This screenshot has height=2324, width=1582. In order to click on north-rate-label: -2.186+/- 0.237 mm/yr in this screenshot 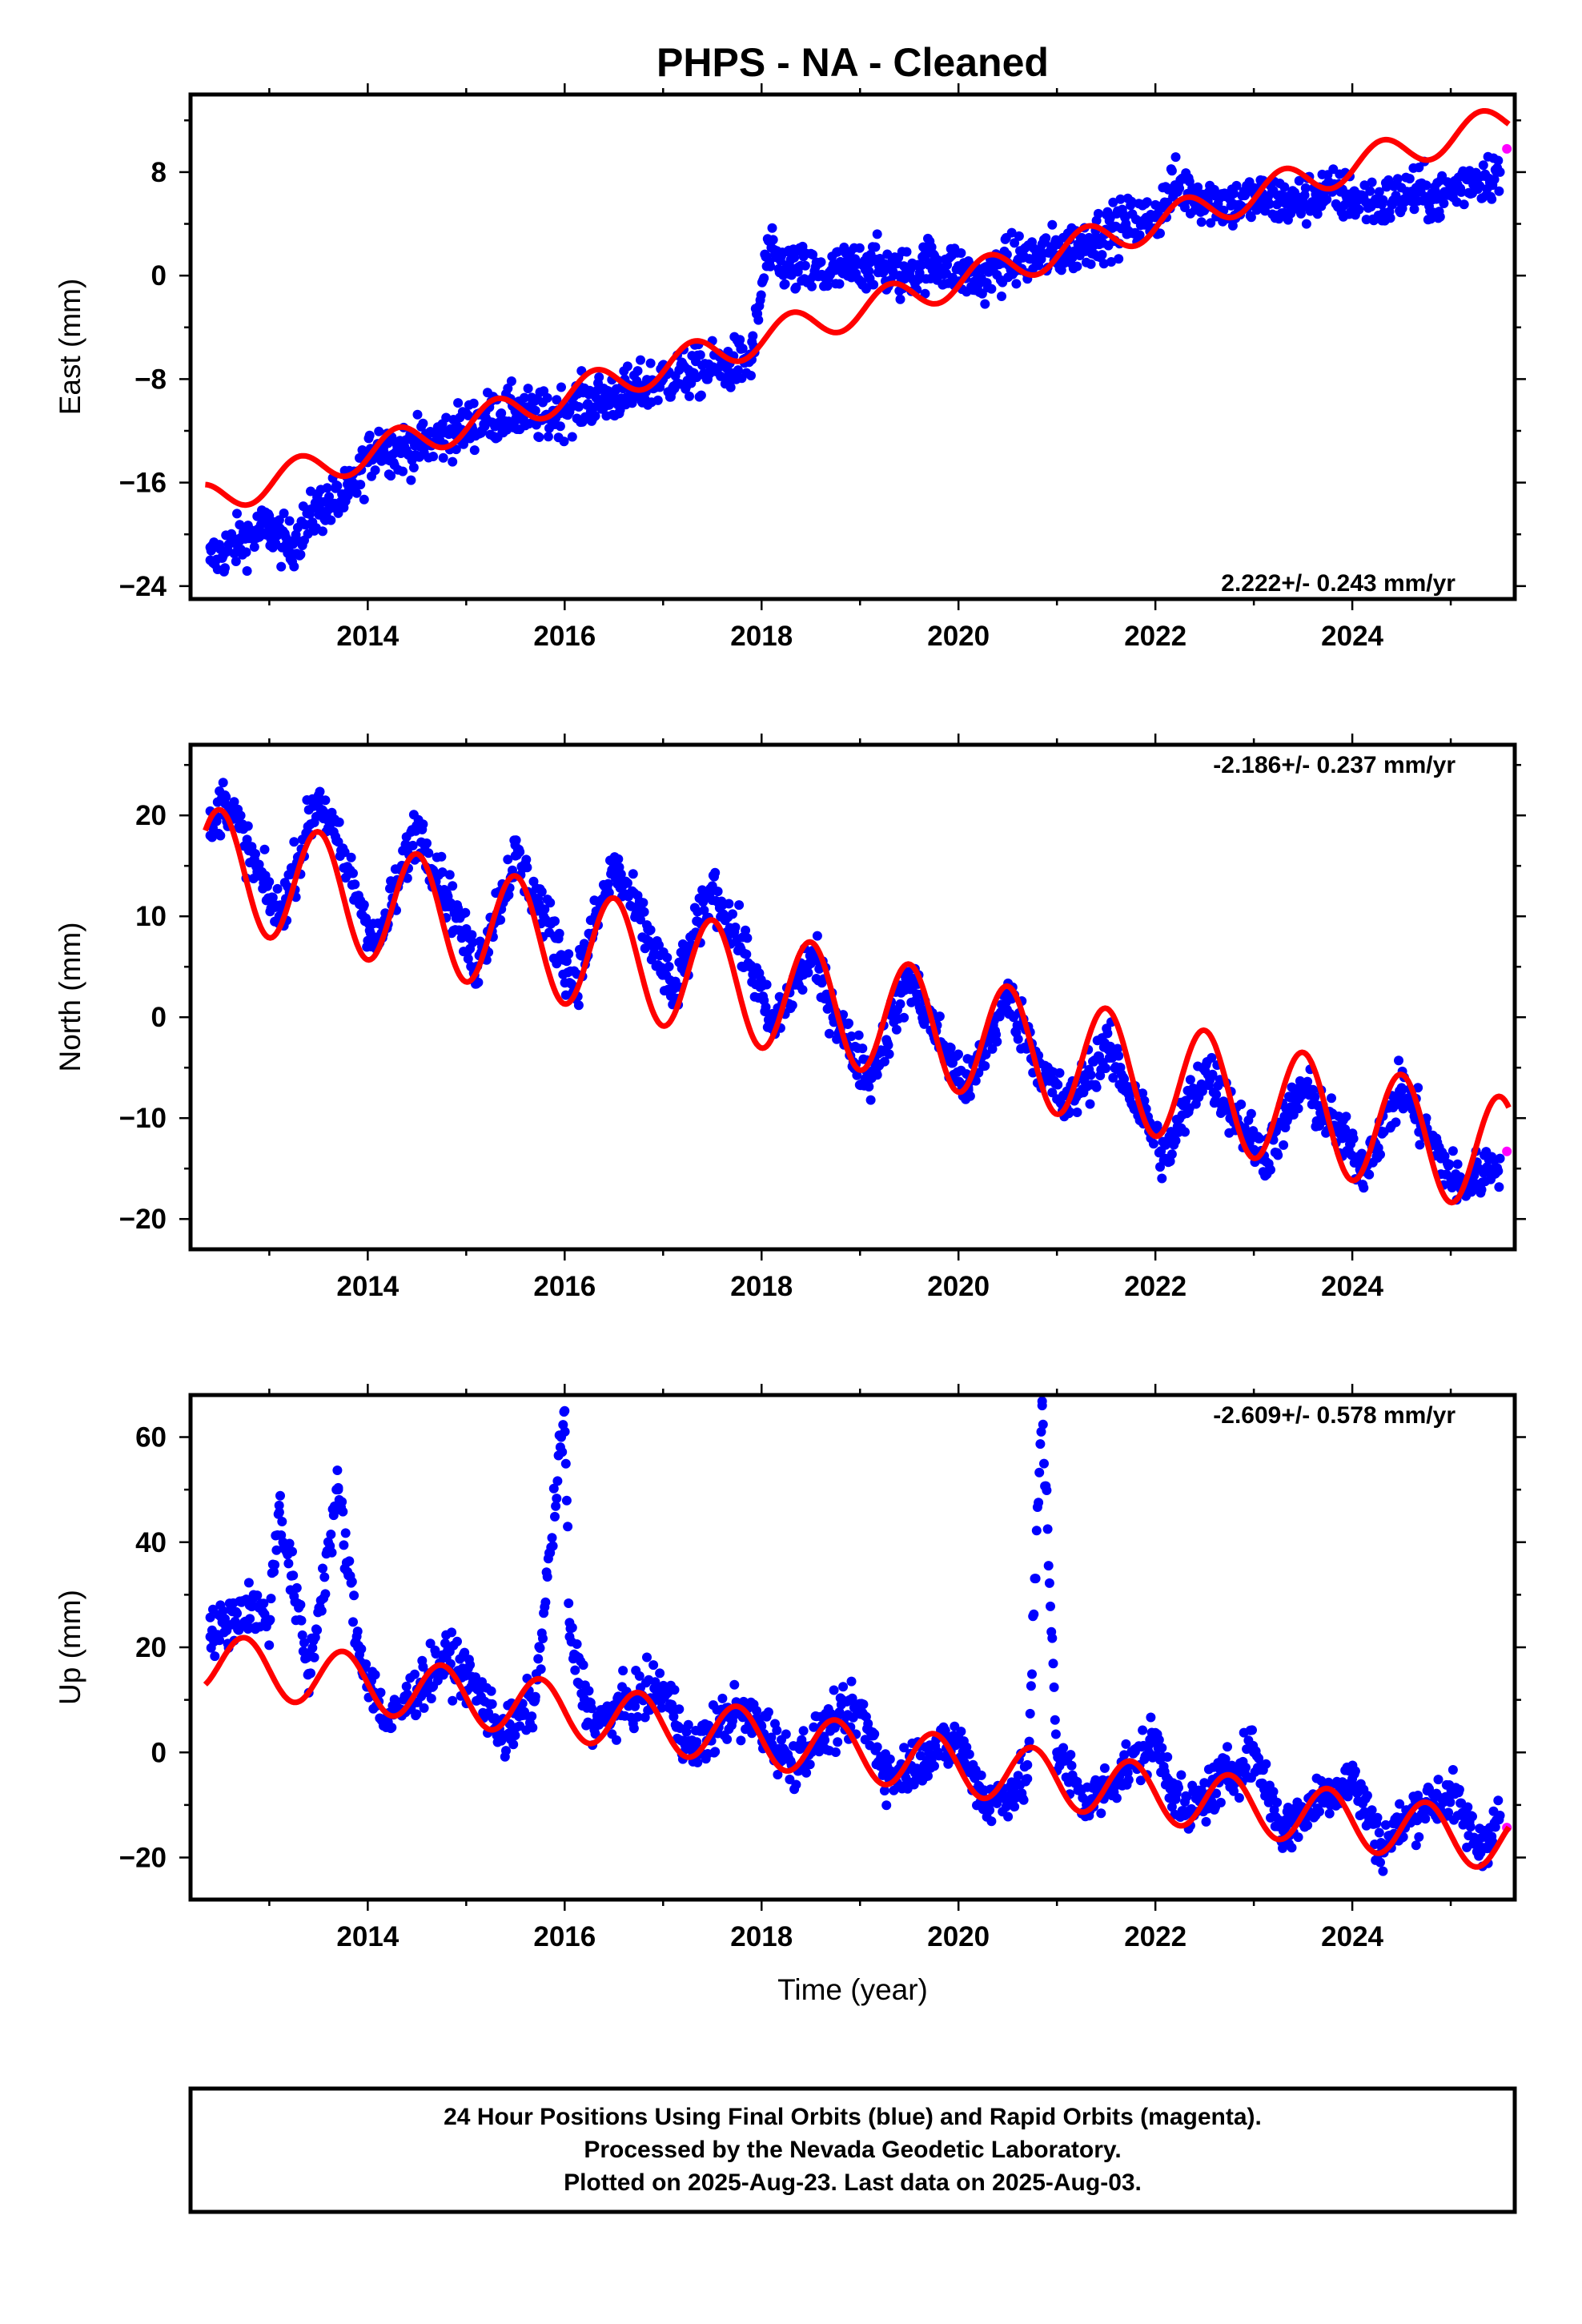, I will do `click(1334, 765)`.